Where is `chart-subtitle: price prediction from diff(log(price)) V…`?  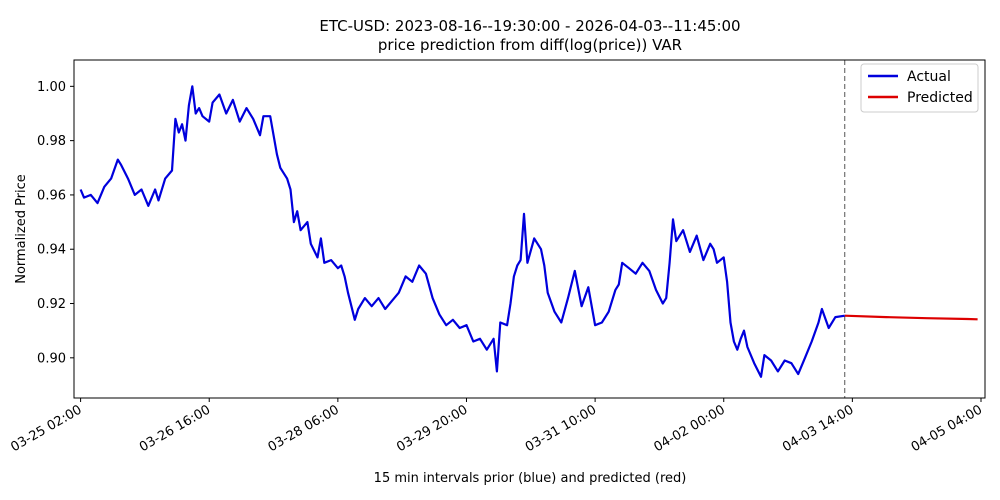 chart-subtitle: price prediction from diff(log(price)) V… is located at coordinates (530, 45).